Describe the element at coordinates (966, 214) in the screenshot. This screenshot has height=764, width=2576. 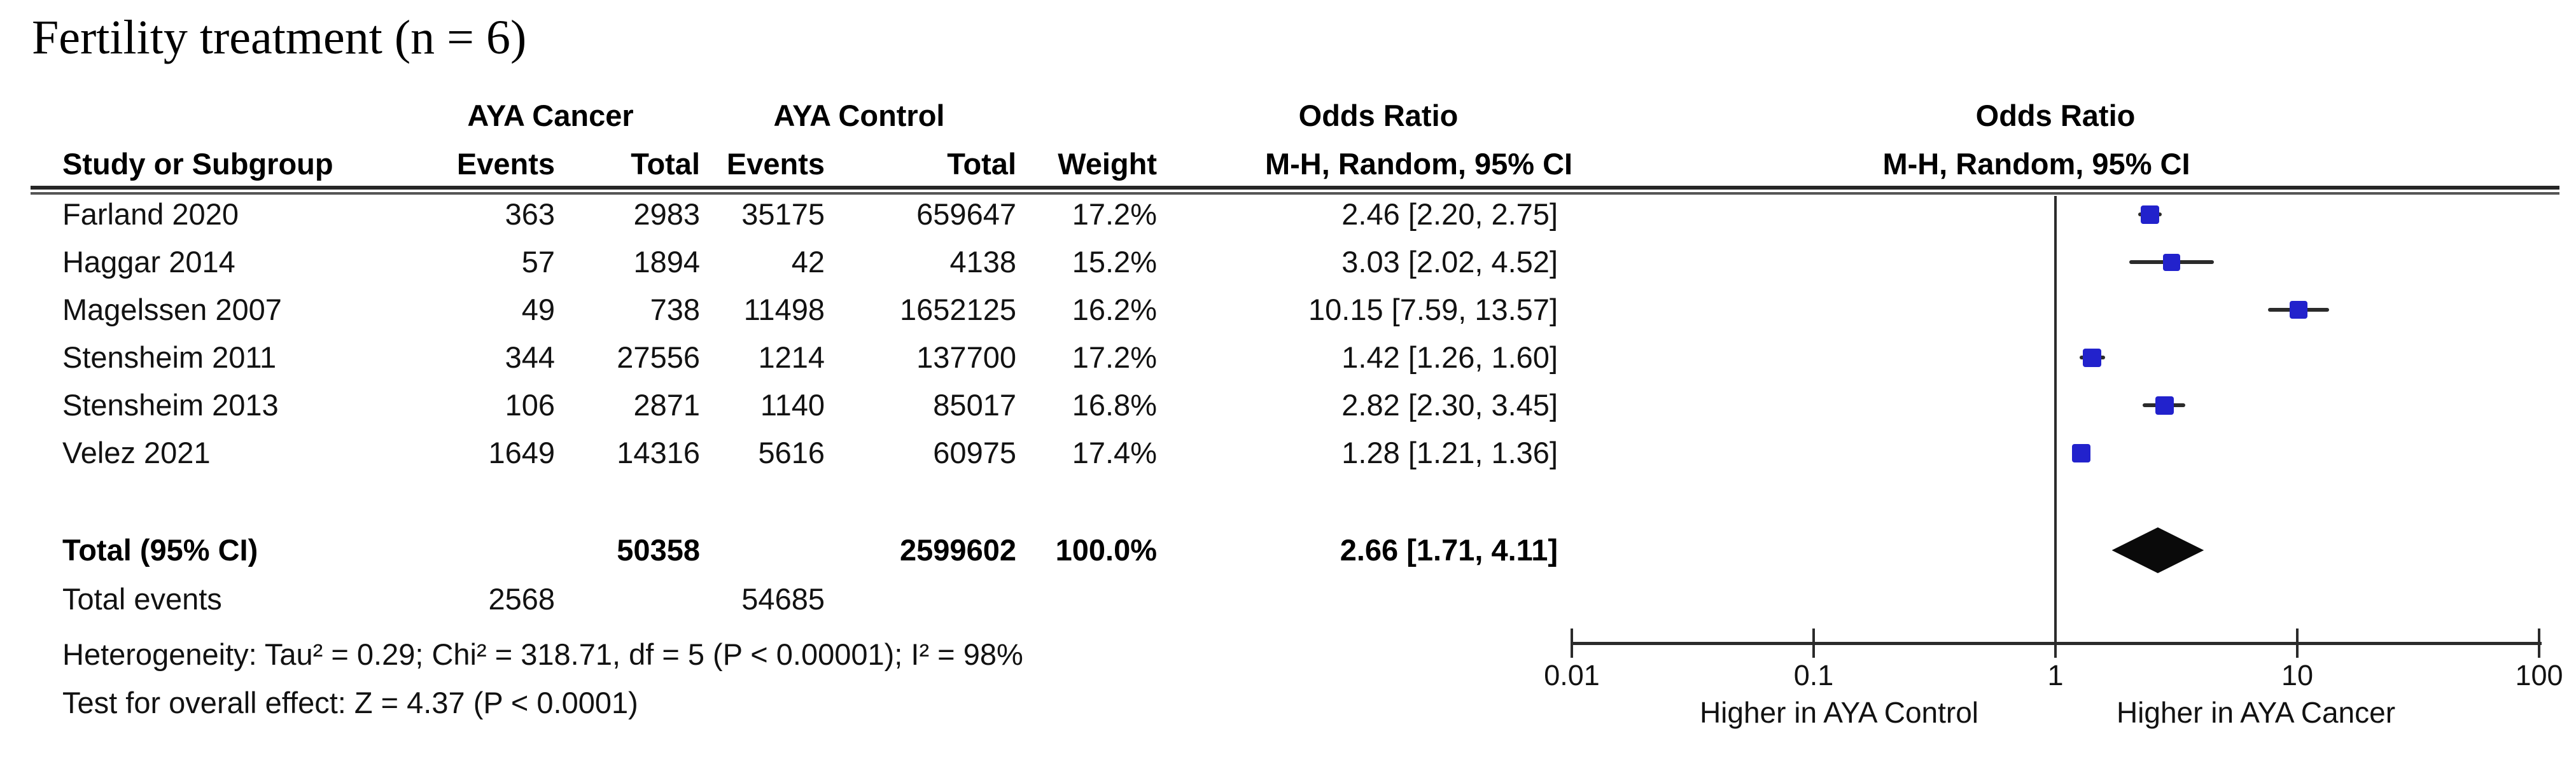
I see `study-total-control: 659647` at that location.